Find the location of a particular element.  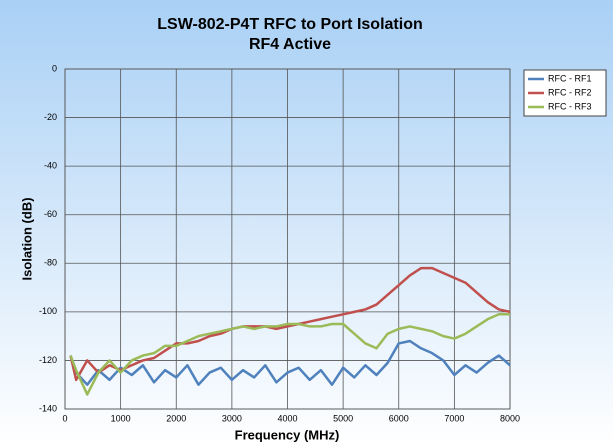

y-tick-label: -100 is located at coordinates (48, 311).